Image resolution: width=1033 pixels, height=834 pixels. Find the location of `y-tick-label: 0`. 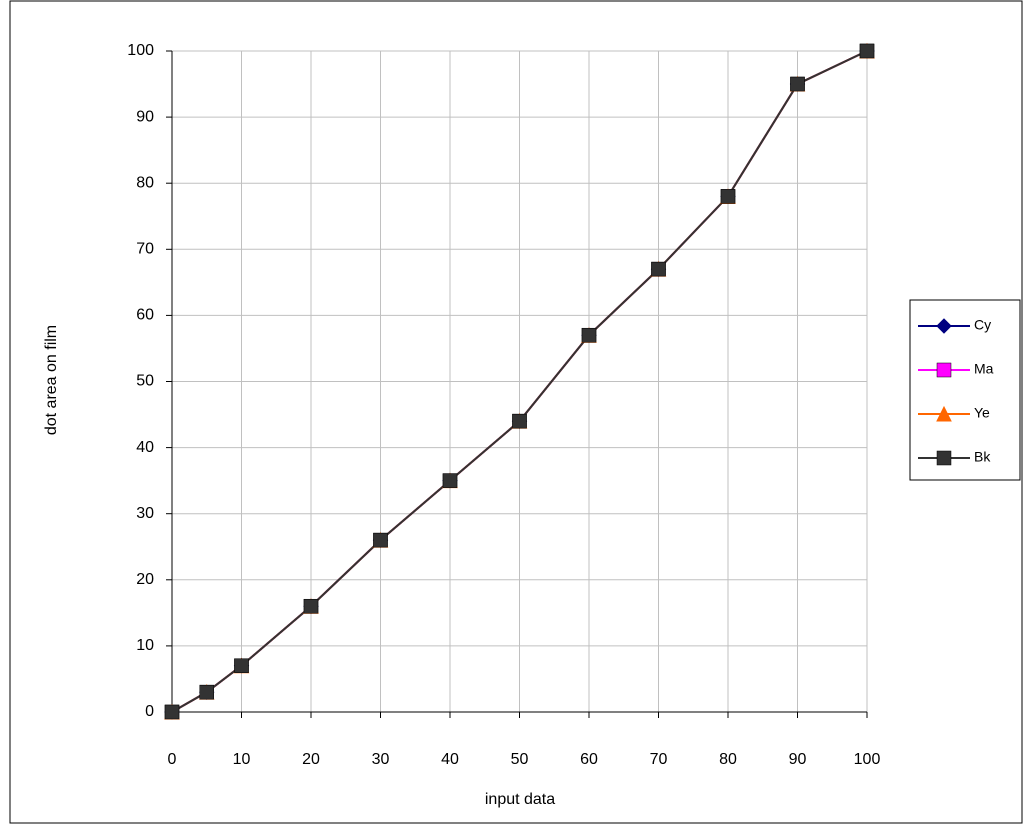

y-tick-label: 0 is located at coordinates (149, 711).